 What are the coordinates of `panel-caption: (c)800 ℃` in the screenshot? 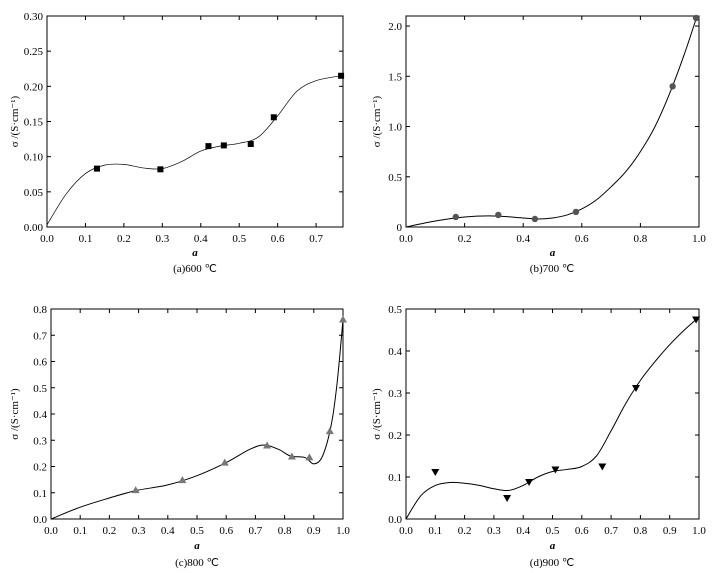 It's located at (197, 563).